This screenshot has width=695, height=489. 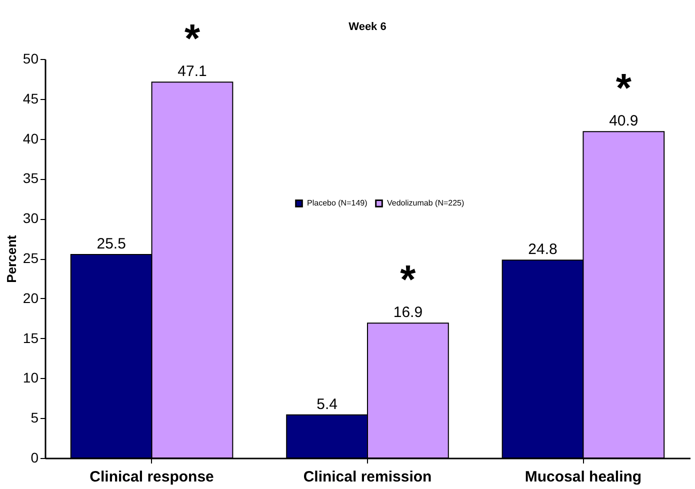 What do you see at coordinates (34, 458) in the screenshot?
I see `y-tick-label: 0` at bounding box center [34, 458].